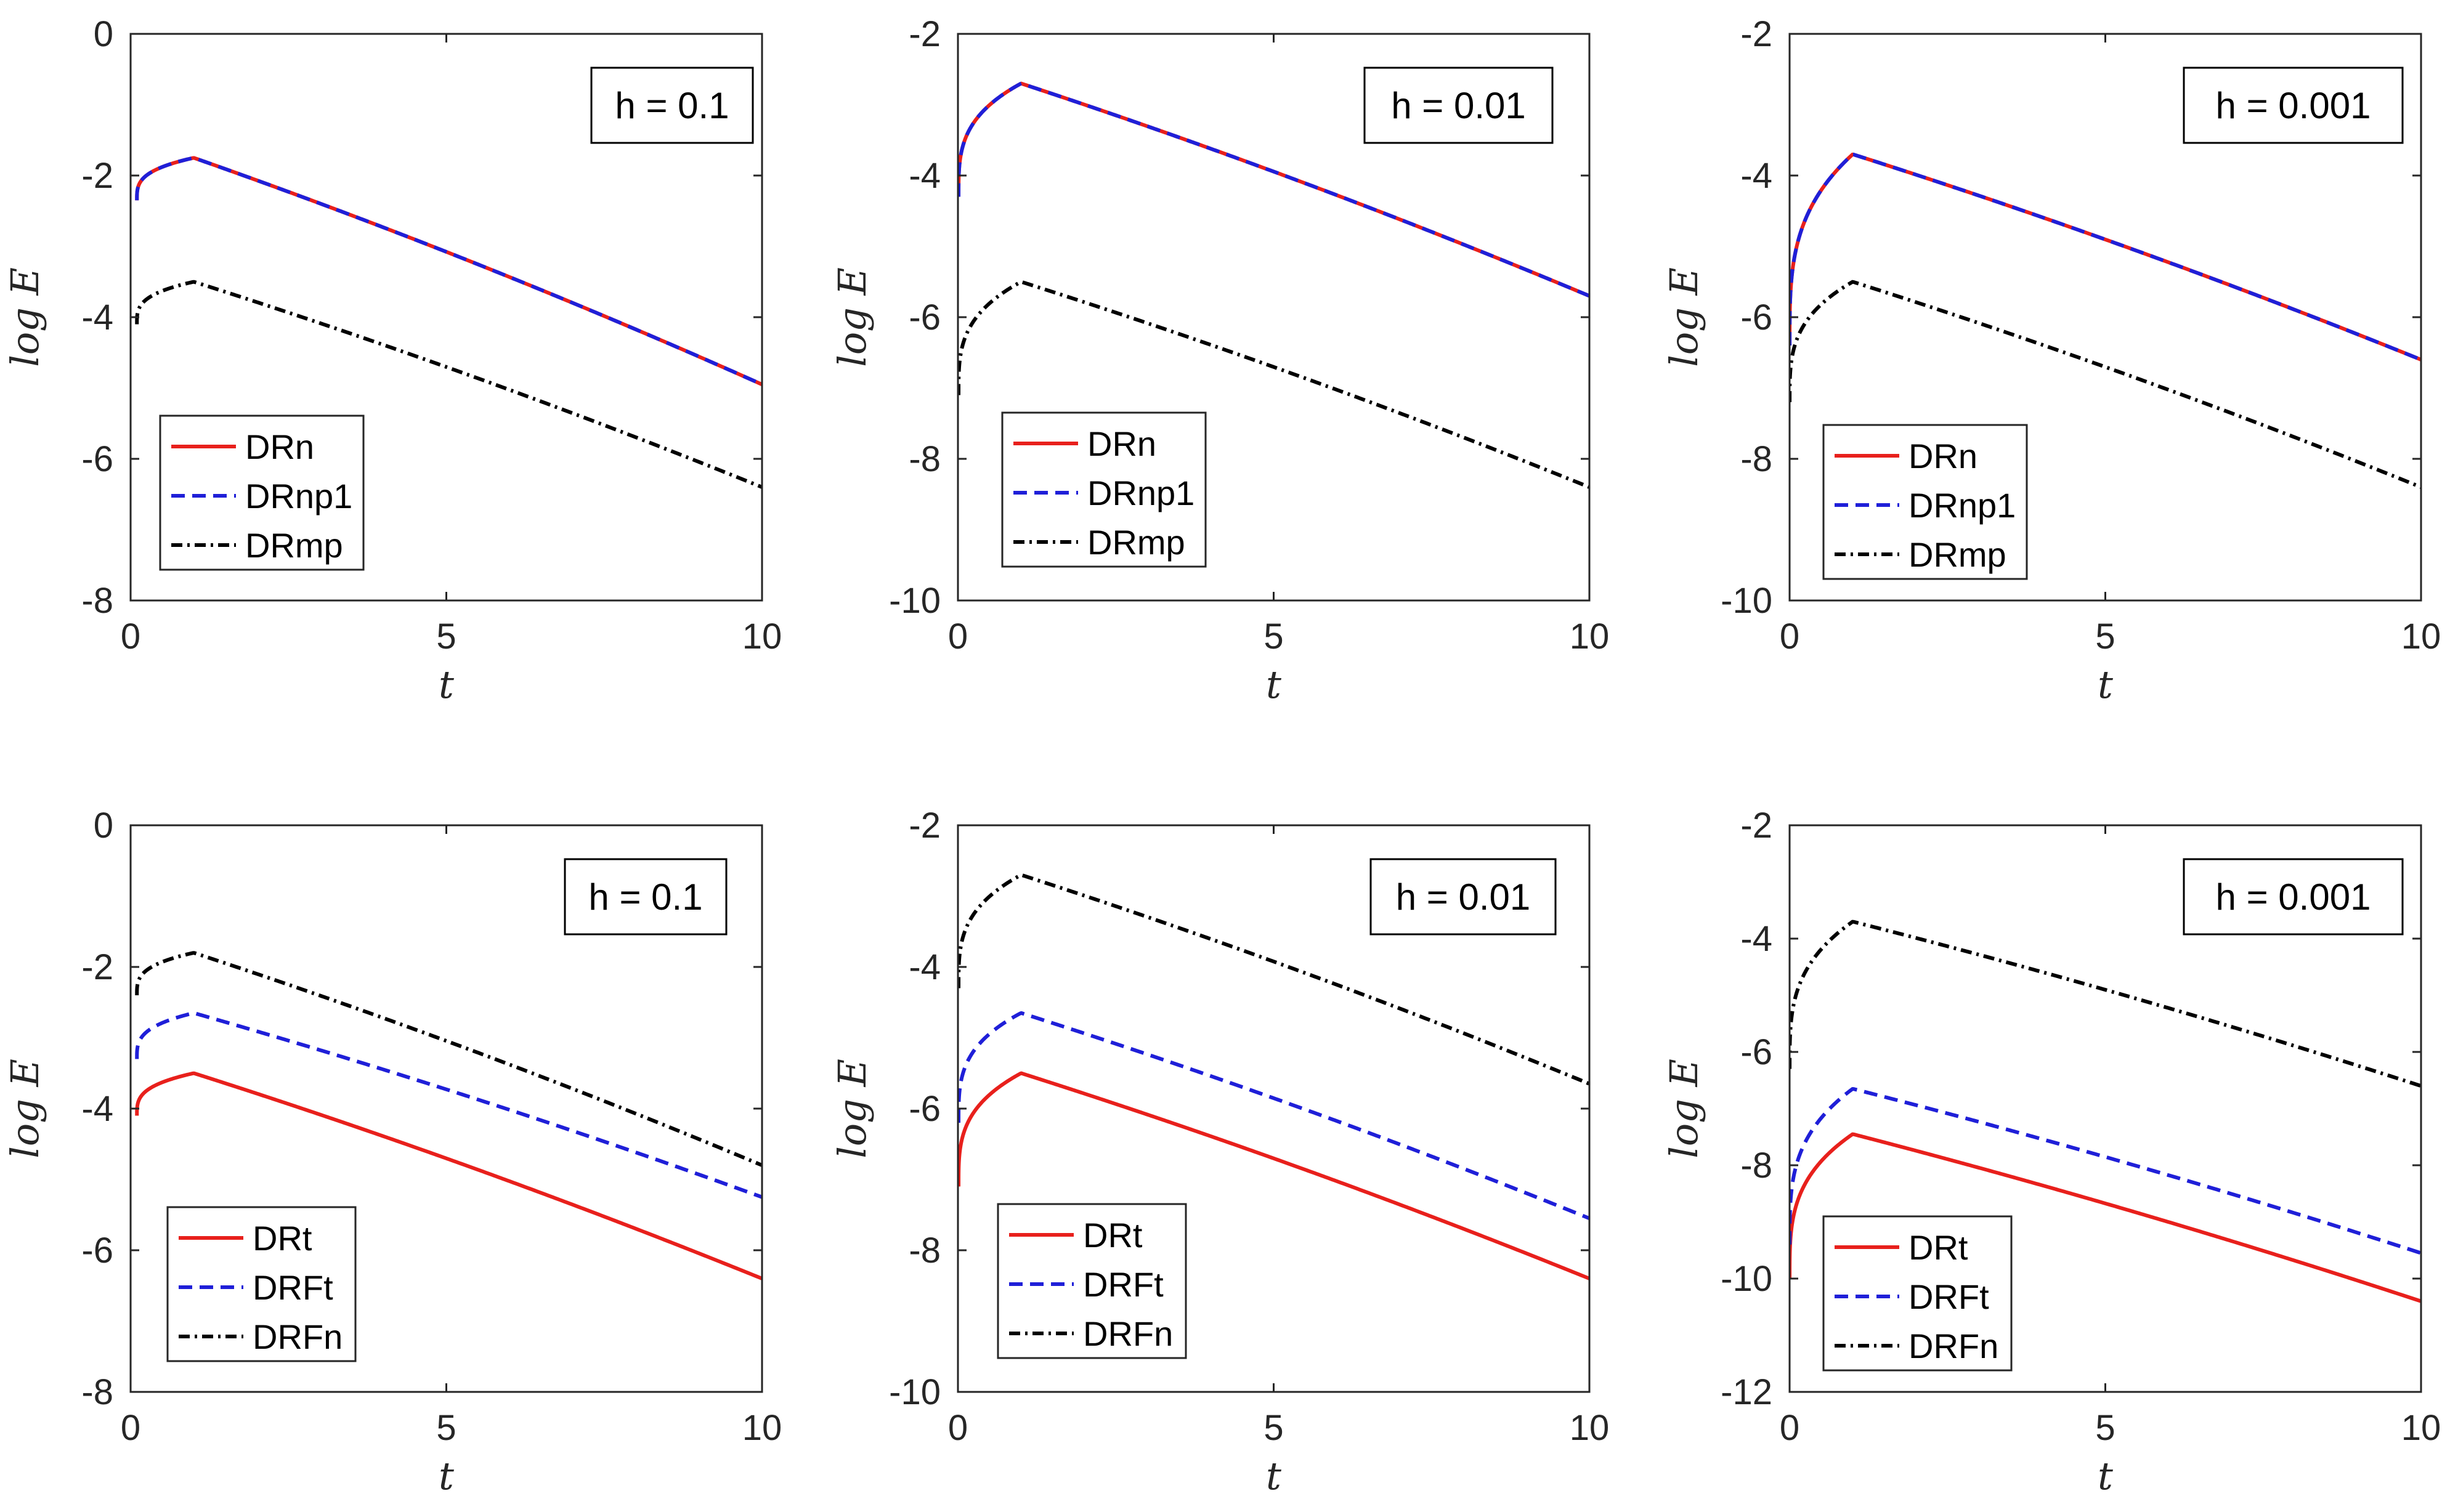 The image size is (2458, 1512). I want to click on annotation-text: h = 0.1, so click(672, 105).